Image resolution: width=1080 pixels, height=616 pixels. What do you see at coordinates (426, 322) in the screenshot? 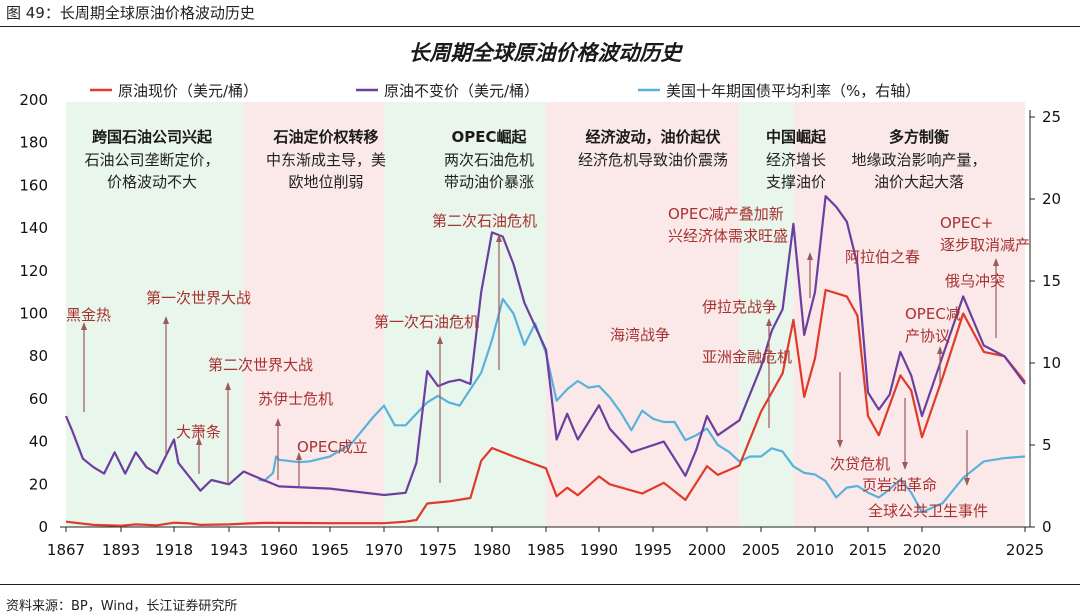
I see `event-label: 第一次石油危机` at bounding box center [426, 322].